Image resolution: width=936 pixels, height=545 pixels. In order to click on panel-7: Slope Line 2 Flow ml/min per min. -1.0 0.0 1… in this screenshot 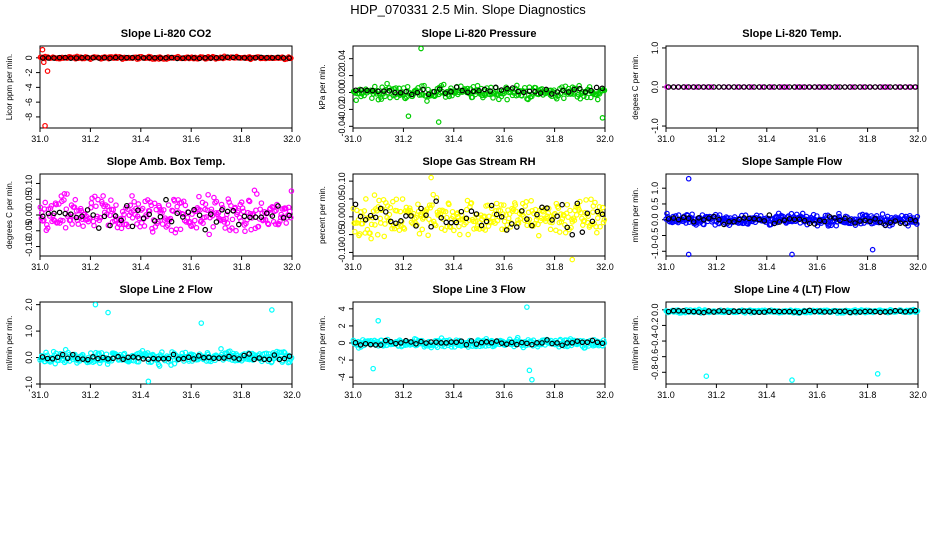, I will do `click(153, 342)`.